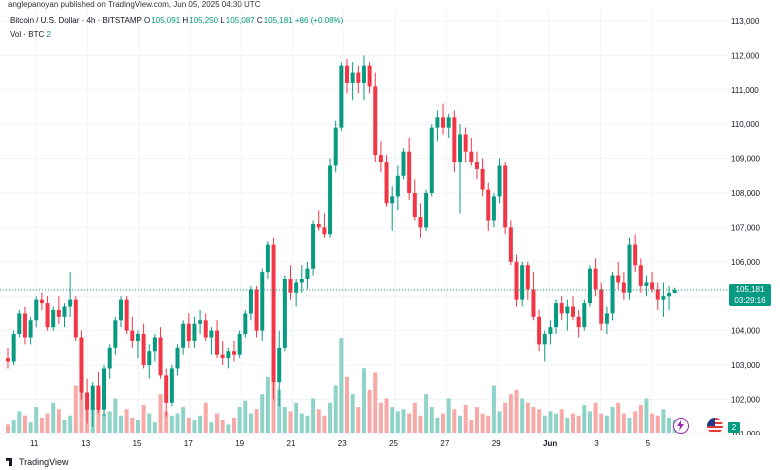 Image resolution: width=780 pixels, height=470 pixels. Describe the element at coordinates (34, 443) in the screenshot. I see `time-tick-label: 11` at that location.